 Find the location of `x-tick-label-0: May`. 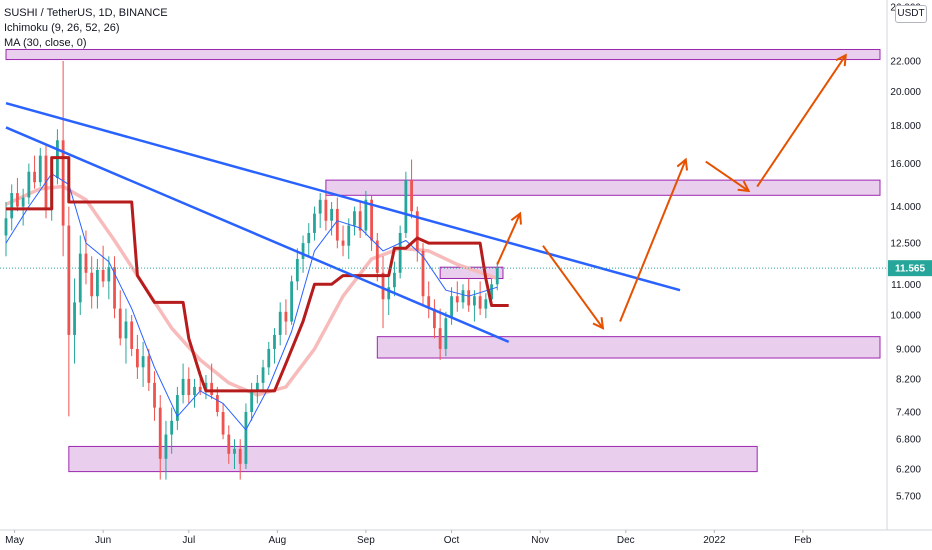

x-tick-label-0: May is located at coordinates (14, 540).